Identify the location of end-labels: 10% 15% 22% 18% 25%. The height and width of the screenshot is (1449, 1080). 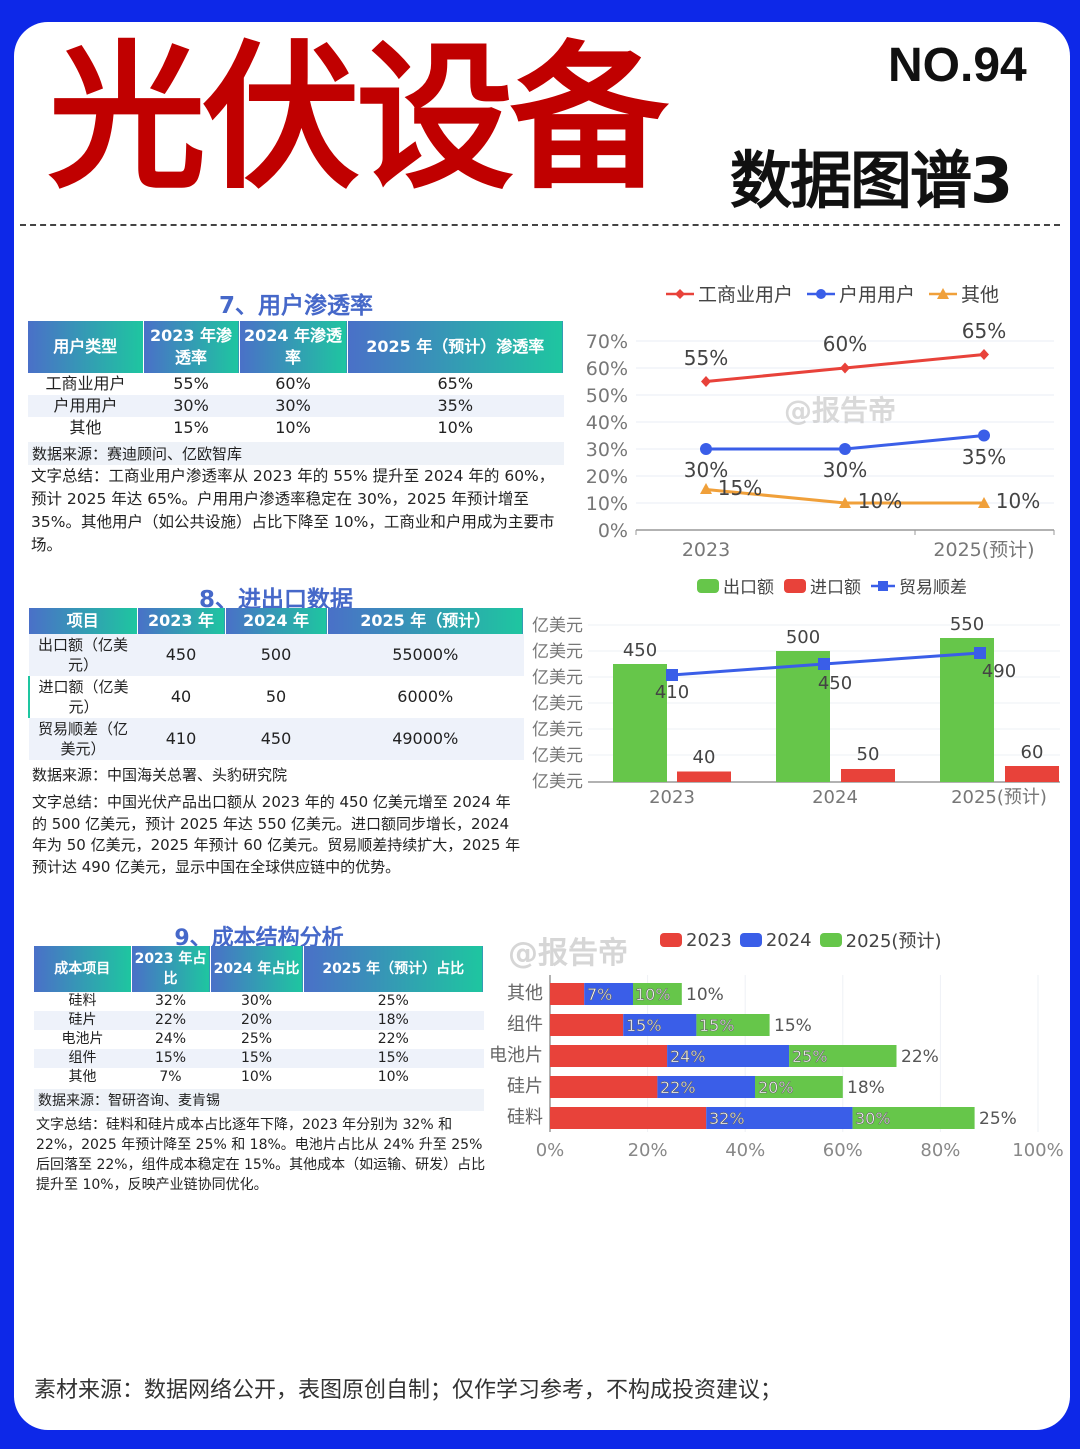
(851, 1057).